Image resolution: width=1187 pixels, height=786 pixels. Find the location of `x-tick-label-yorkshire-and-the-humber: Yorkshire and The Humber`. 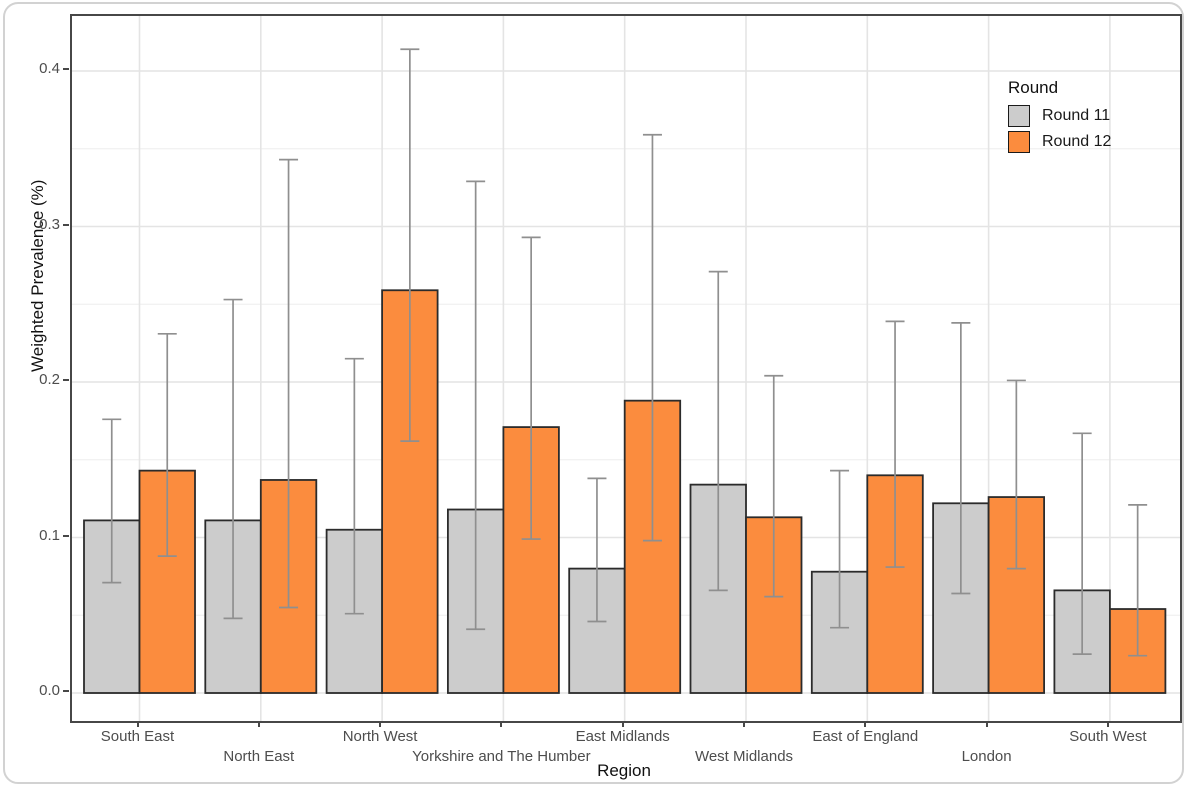

x-tick-label-yorkshire-and-the-humber: Yorkshire and The Humber is located at coordinates (501, 756).